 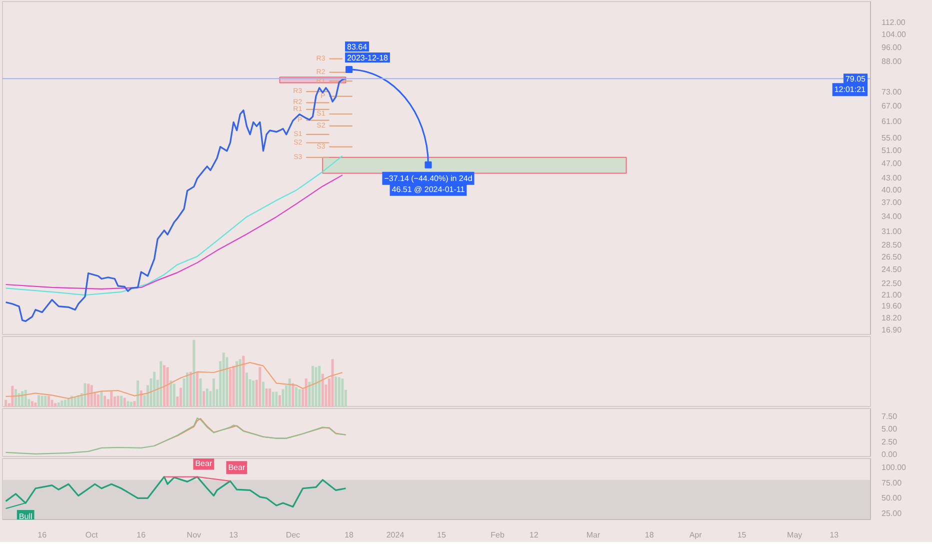 I want to click on x-tick-label: Mar, so click(x=593, y=535).